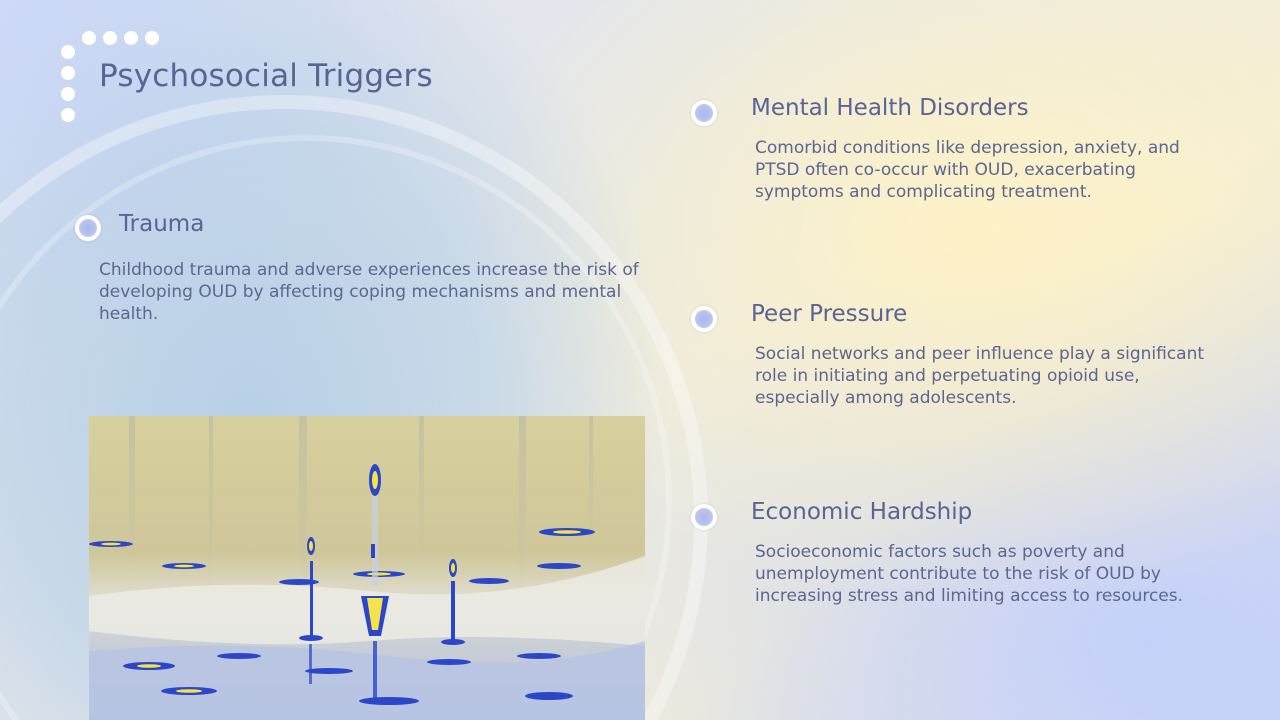 The height and width of the screenshot is (720, 1280). Describe the element at coordinates (829, 314) in the screenshot. I see `item-heading-peer-pressure: Peer Pressure` at that location.